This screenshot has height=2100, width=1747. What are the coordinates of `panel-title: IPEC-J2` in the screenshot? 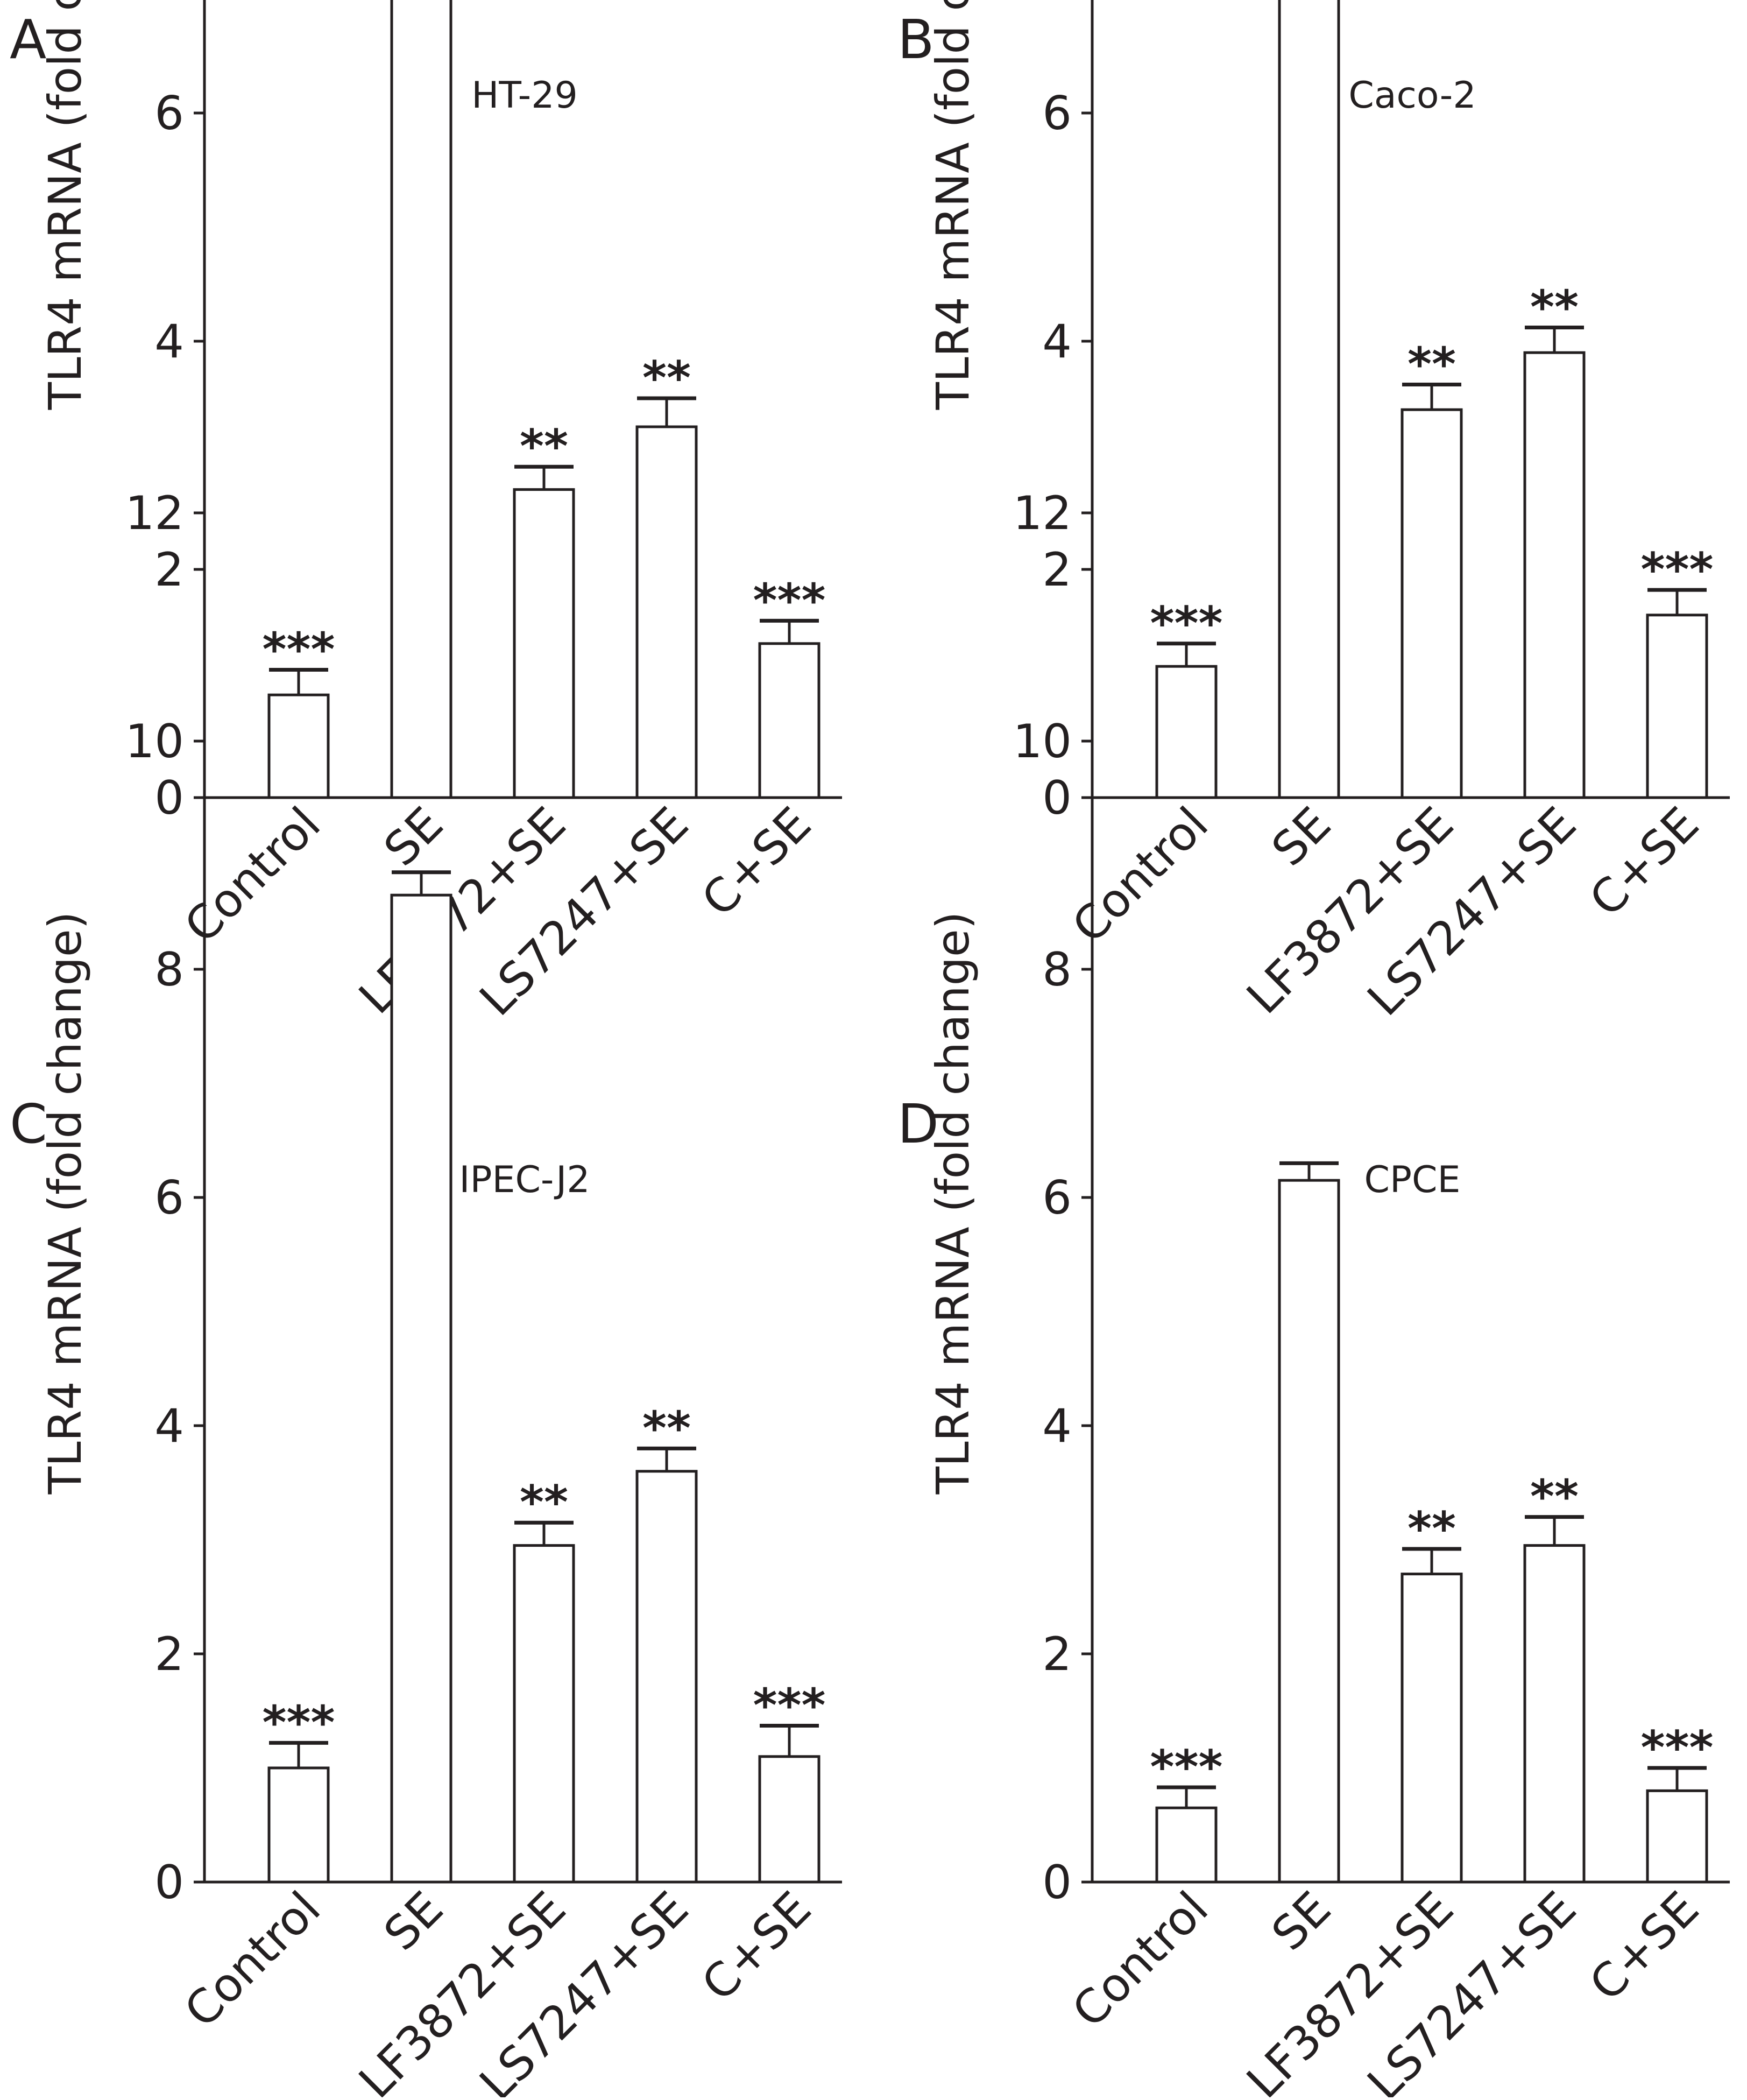 It's located at (524, 1180).